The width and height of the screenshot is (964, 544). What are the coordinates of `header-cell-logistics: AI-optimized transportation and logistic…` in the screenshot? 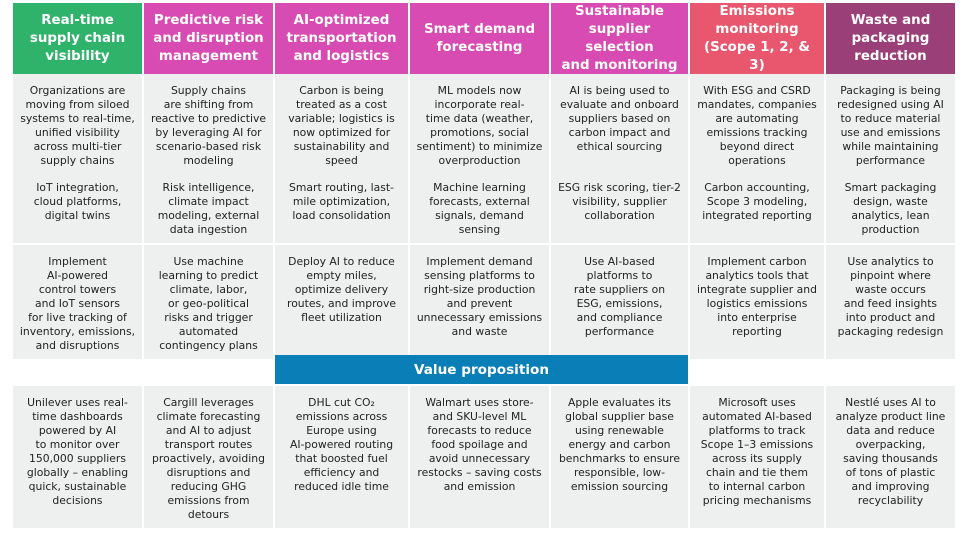 It's located at (341, 39).